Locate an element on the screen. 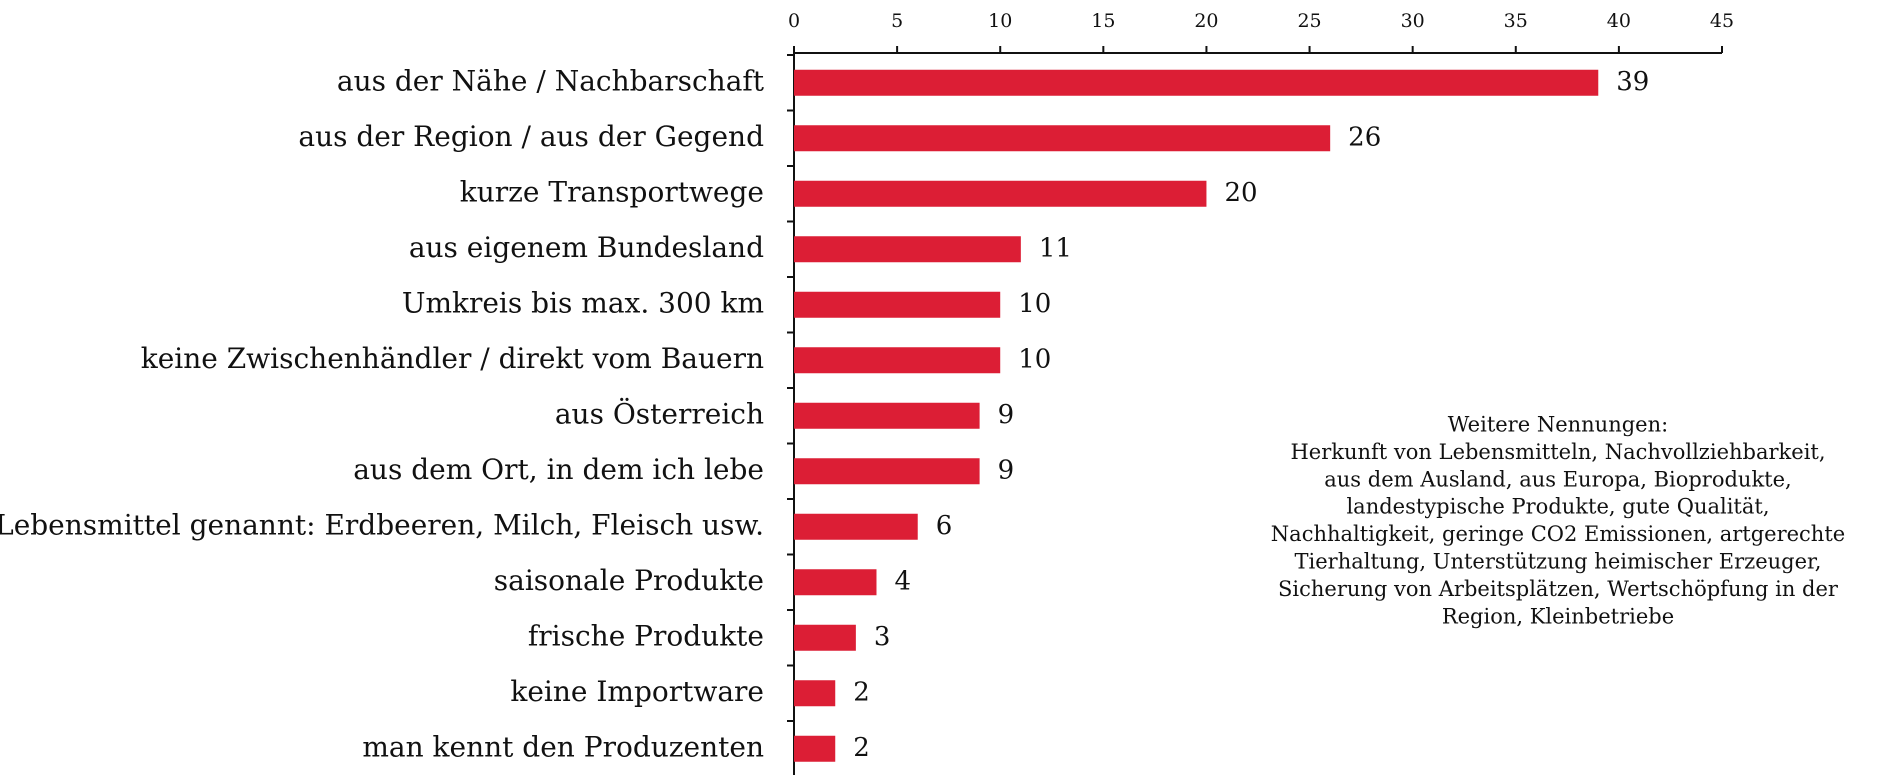  value-label: 39 is located at coordinates (1632, 82).